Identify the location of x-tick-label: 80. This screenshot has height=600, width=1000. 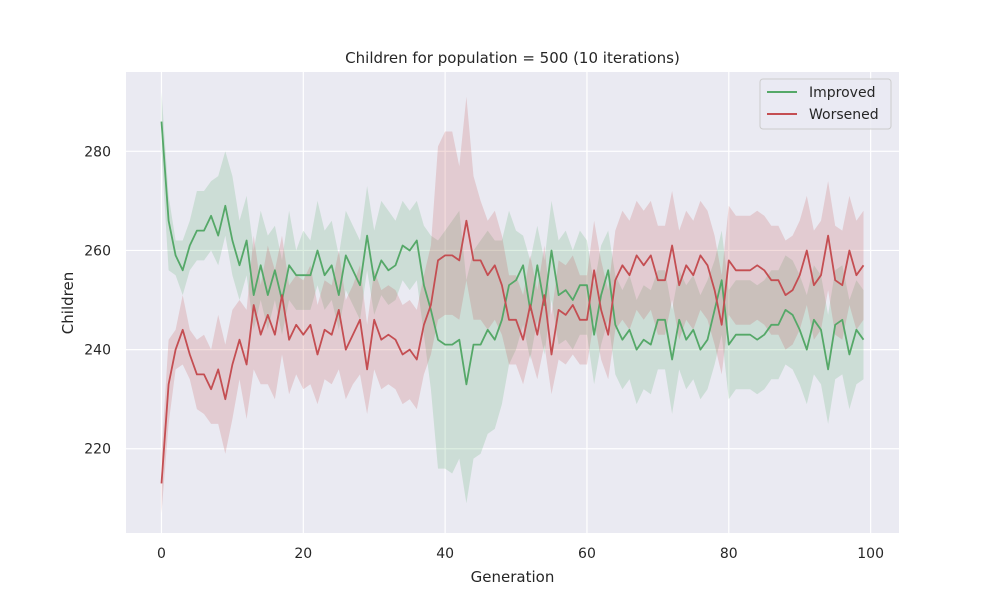
(729, 554).